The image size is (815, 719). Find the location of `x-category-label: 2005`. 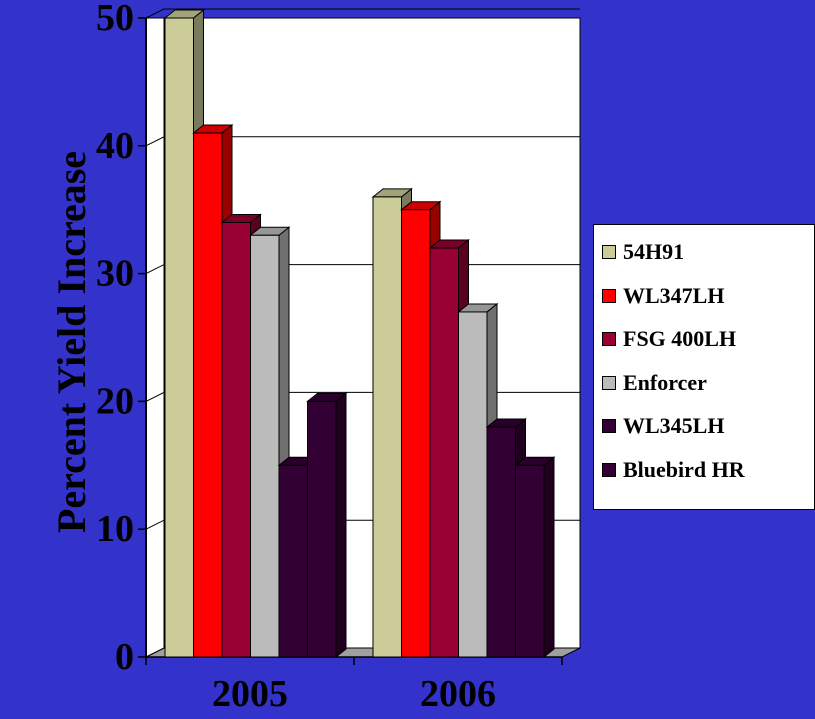

x-category-label: 2005 is located at coordinates (250, 694).